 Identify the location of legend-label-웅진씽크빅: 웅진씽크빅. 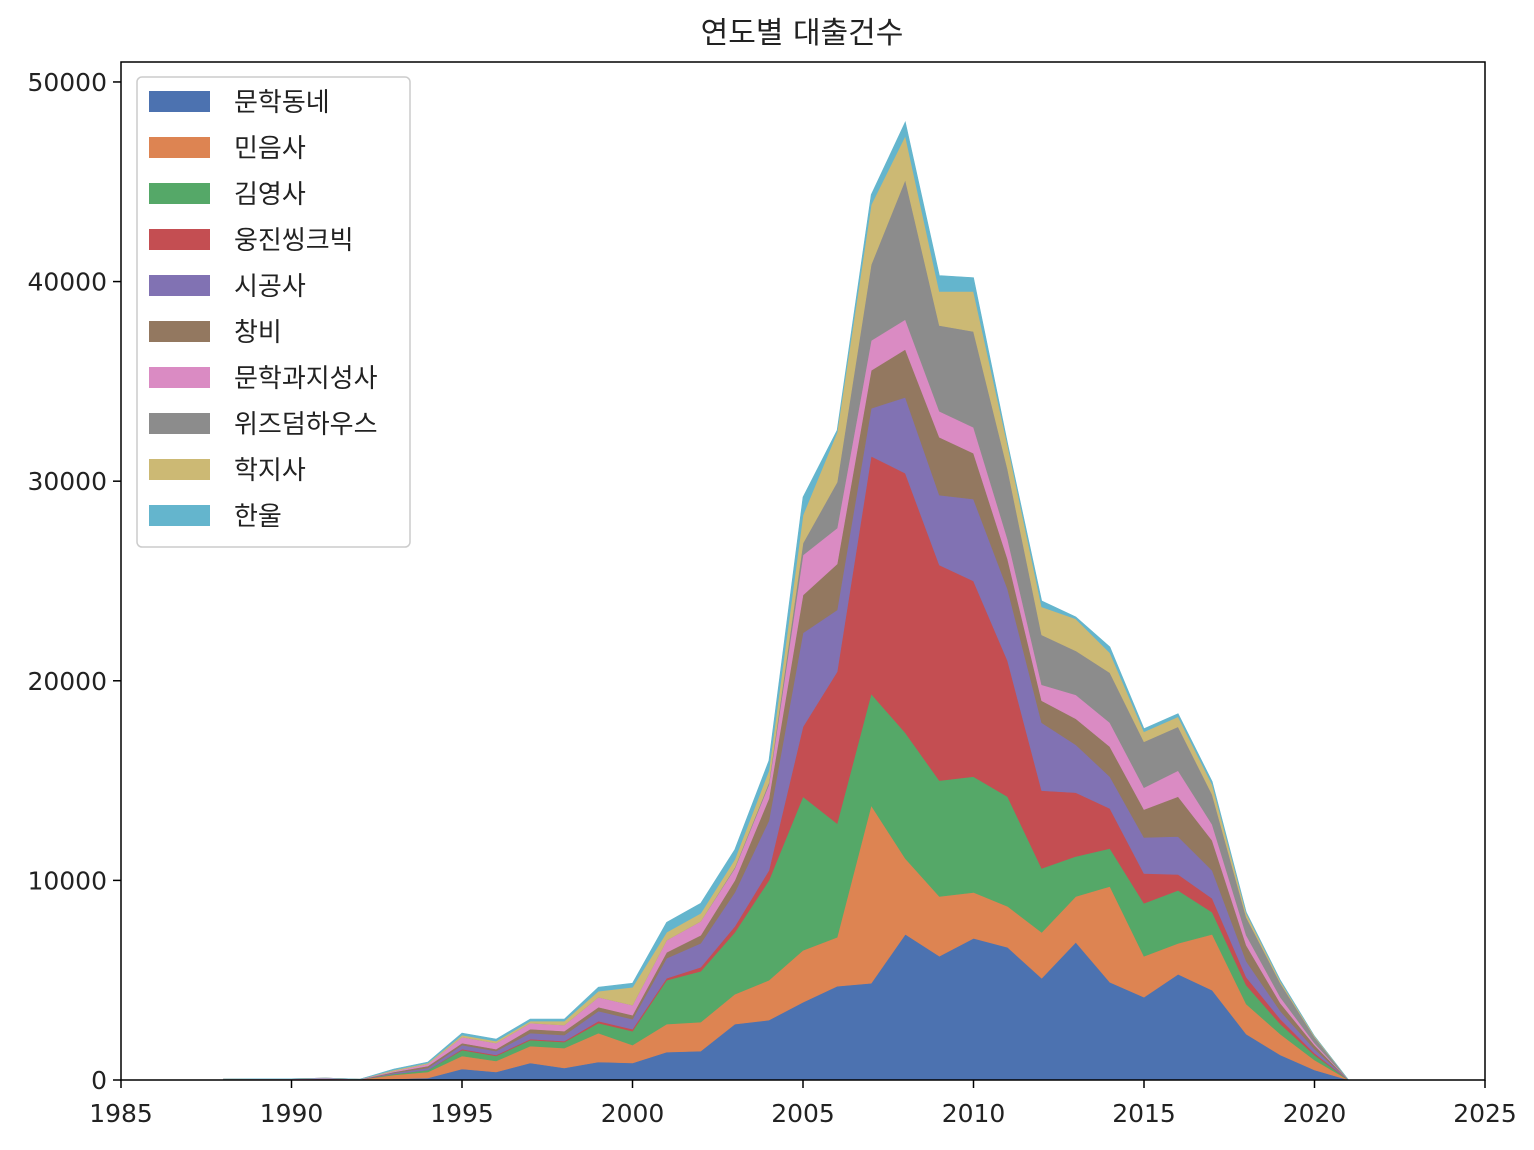
(294, 241).